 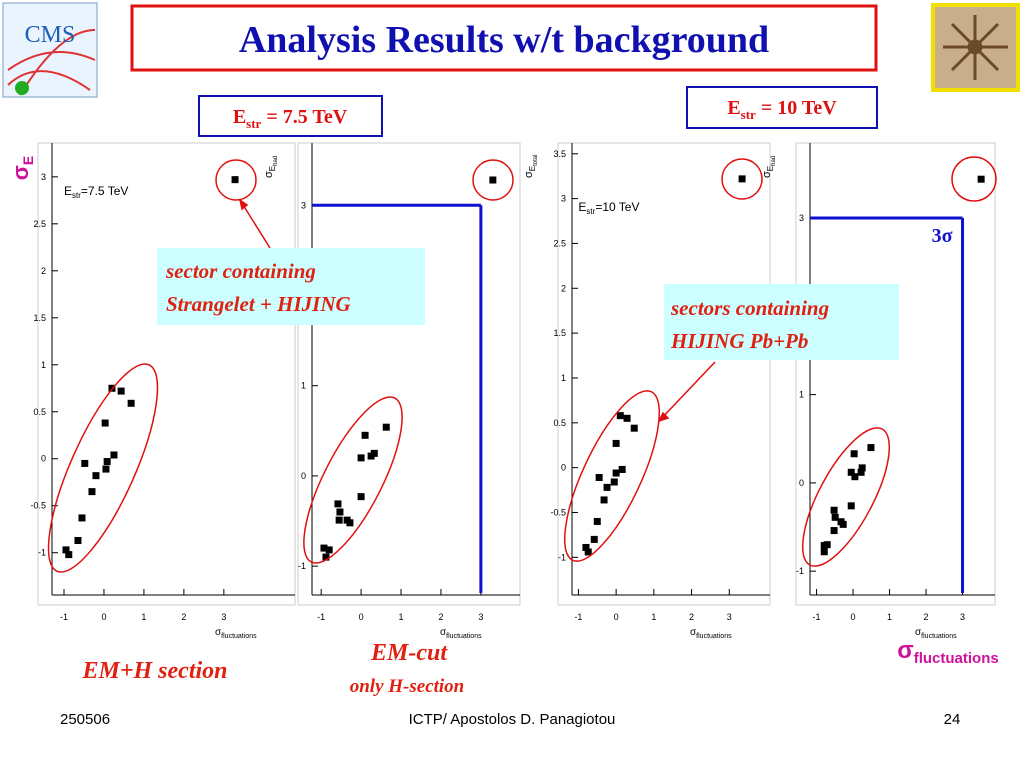 I want to click on footer-date: 250506, so click(x=85, y=719).